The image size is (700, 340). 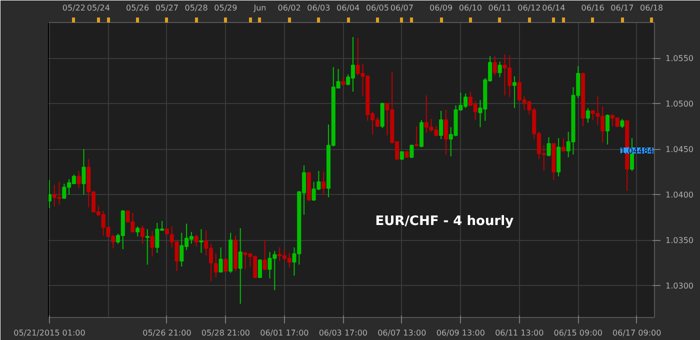 What do you see at coordinates (444, 221) in the screenshot?
I see `text: EUR/CHF - 4 hourly` at bounding box center [444, 221].